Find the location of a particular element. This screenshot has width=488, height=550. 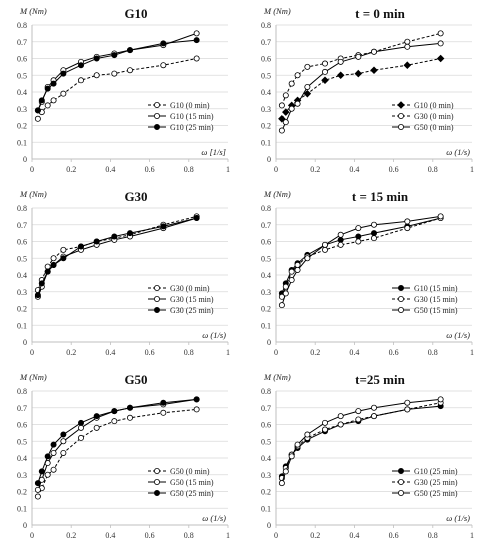

chart-title: t=25 min is located at coordinates (380, 379).